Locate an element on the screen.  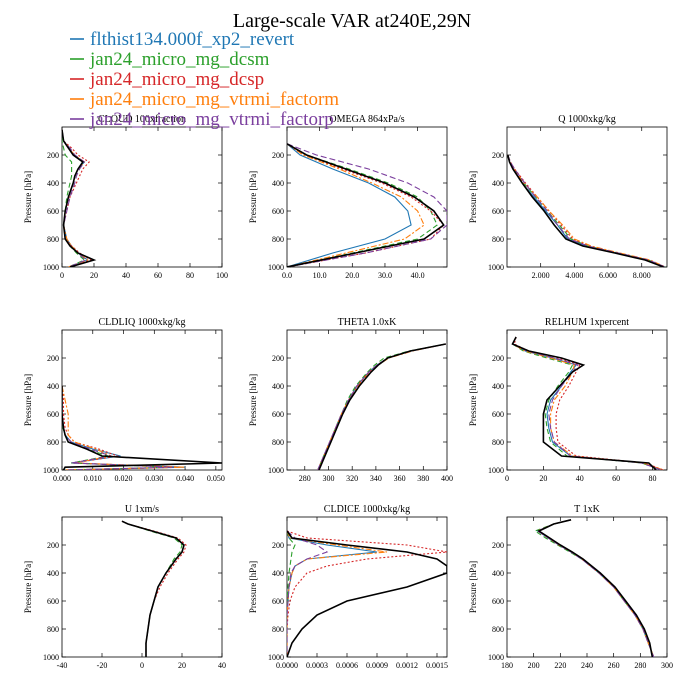
x-tick-label: 0.0015 is located at coordinates (437, 665).